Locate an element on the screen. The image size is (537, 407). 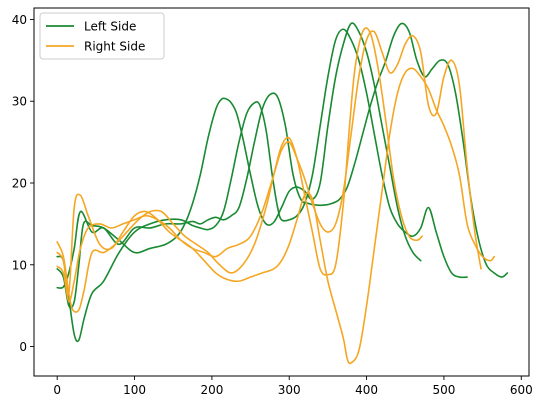
legend-box is located at coordinates (102, 36).